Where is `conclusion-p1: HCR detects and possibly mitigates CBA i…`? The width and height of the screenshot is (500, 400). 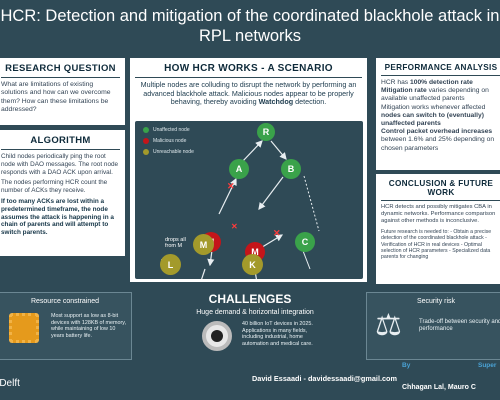
conclusion-p1: HCR detects and possibly mitigates CBA i… is located at coordinates (438, 214).